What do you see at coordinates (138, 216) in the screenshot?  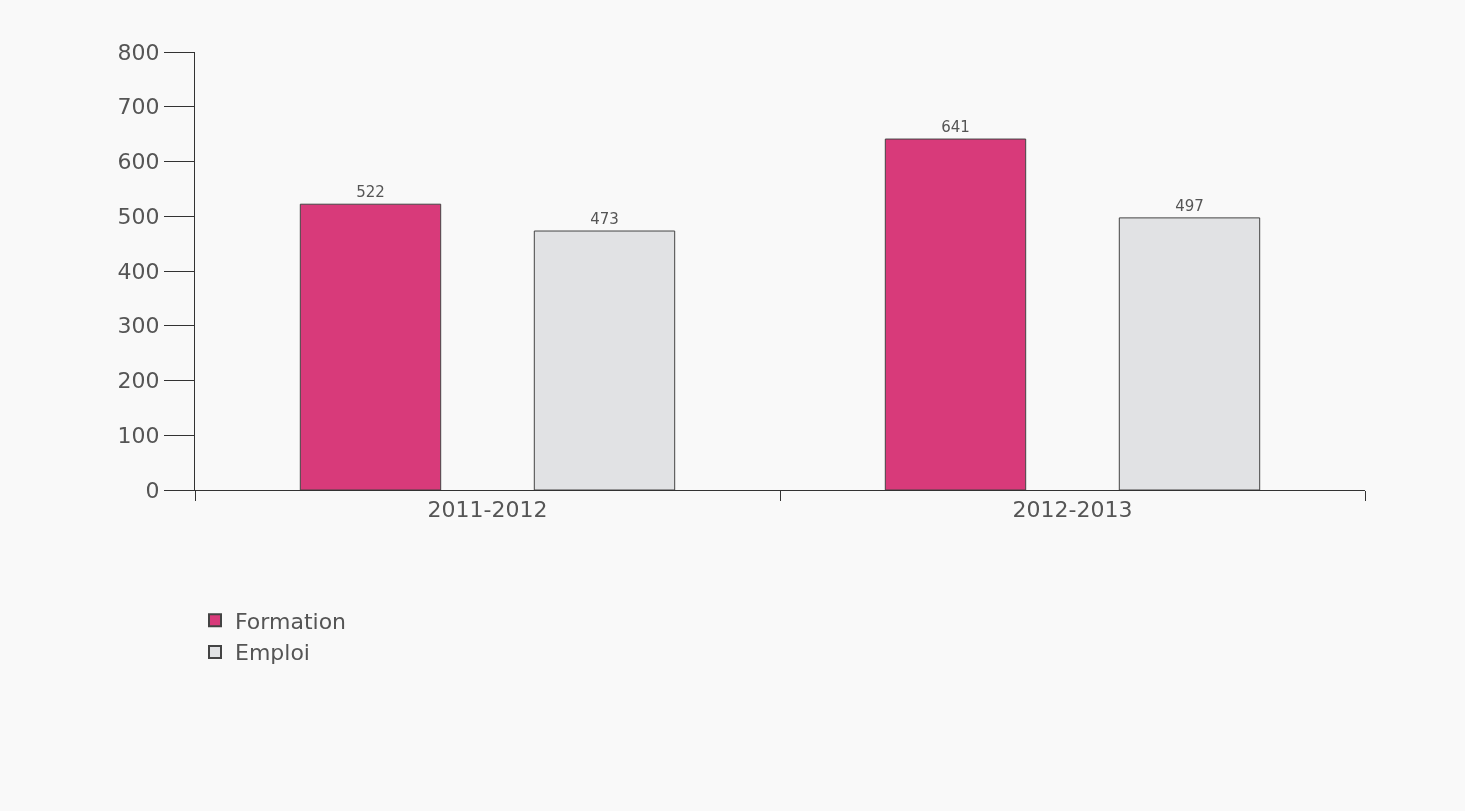 I see `y-tick-label: 500` at bounding box center [138, 216].